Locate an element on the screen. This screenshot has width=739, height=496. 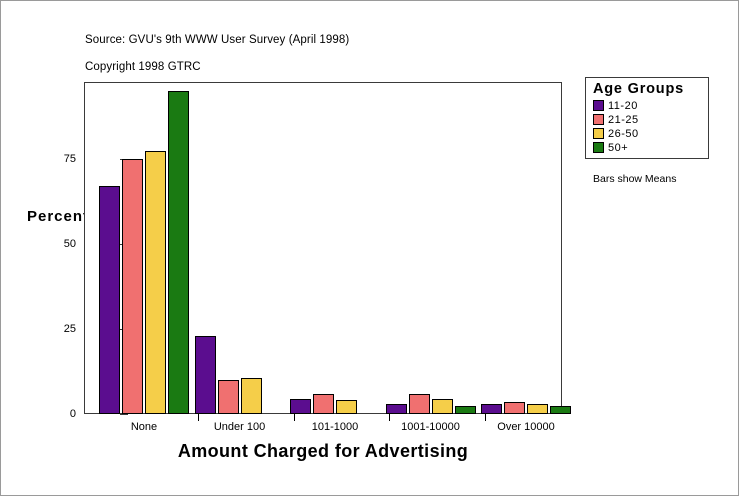
legend-title: Age Groups is located at coordinates (638, 89).